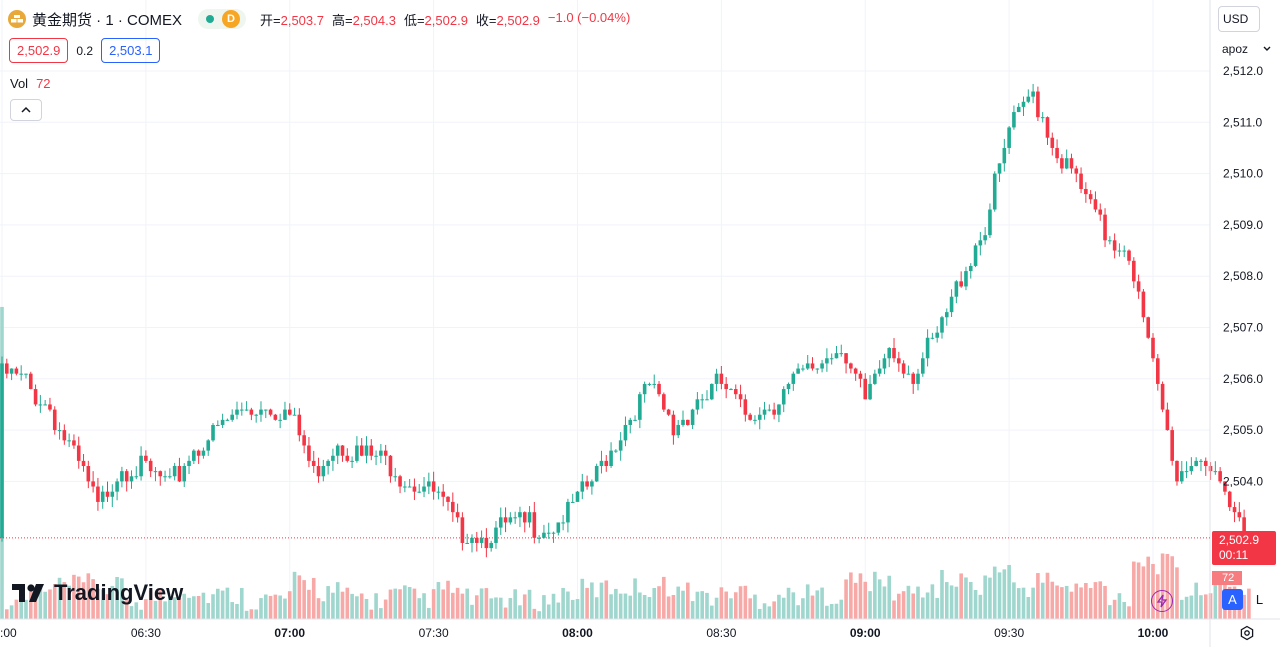  What do you see at coordinates (1243, 71) in the screenshot?
I see `y-tick-label: 2,512.0` at bounding box center [1243, 71].